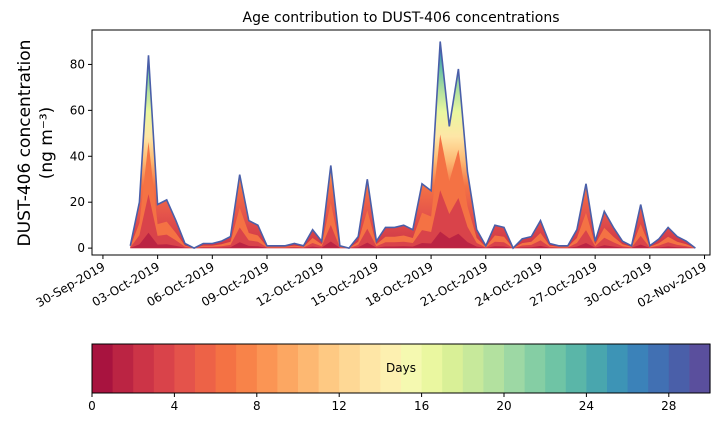  I want to click on colorbar-tick-label-4: 4, so click(175, 406).